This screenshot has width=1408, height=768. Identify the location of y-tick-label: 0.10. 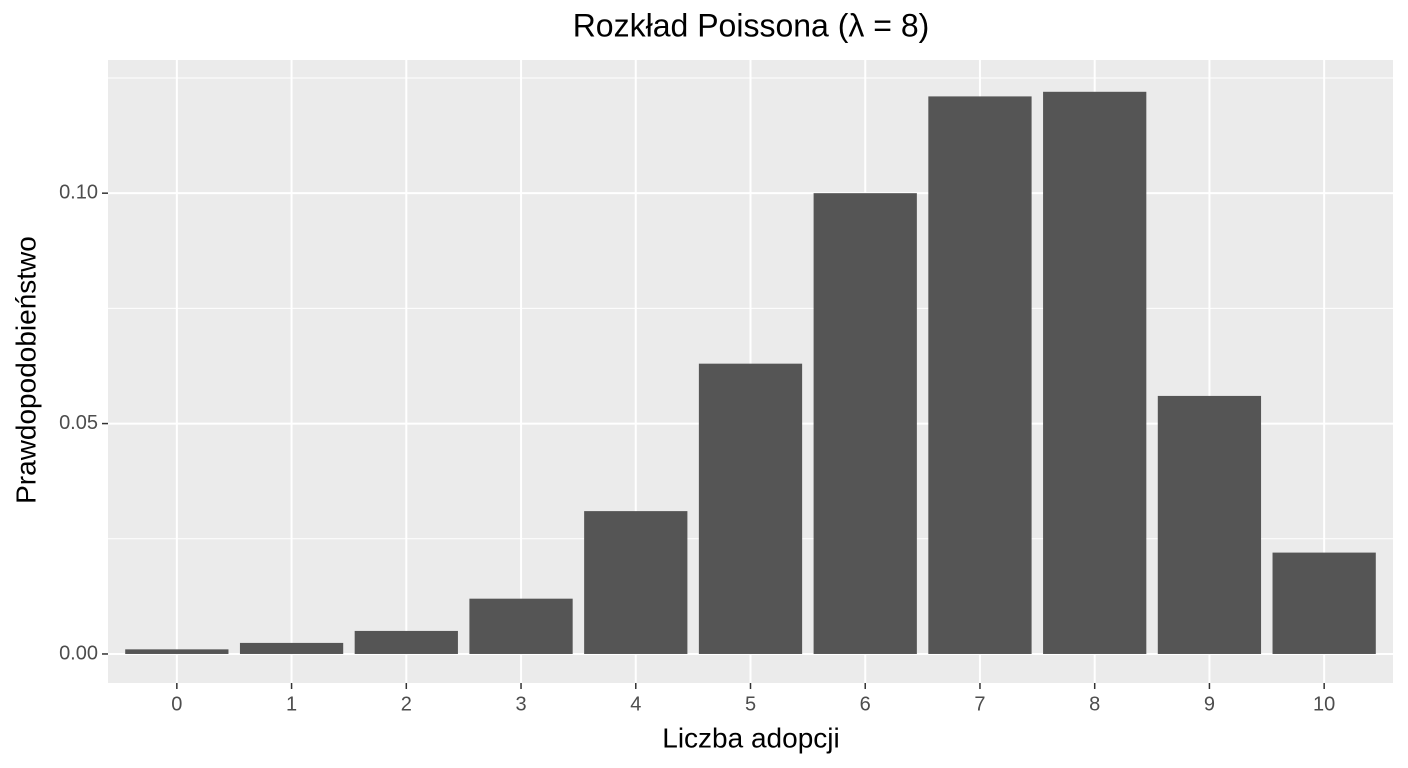
(78, 192).